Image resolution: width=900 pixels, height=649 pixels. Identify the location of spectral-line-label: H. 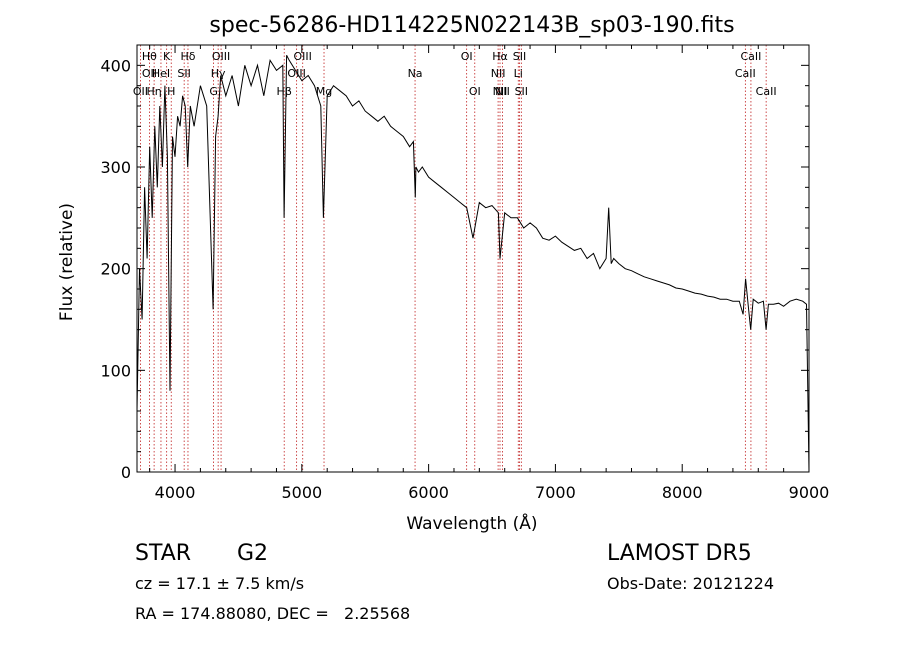
(171, 91).